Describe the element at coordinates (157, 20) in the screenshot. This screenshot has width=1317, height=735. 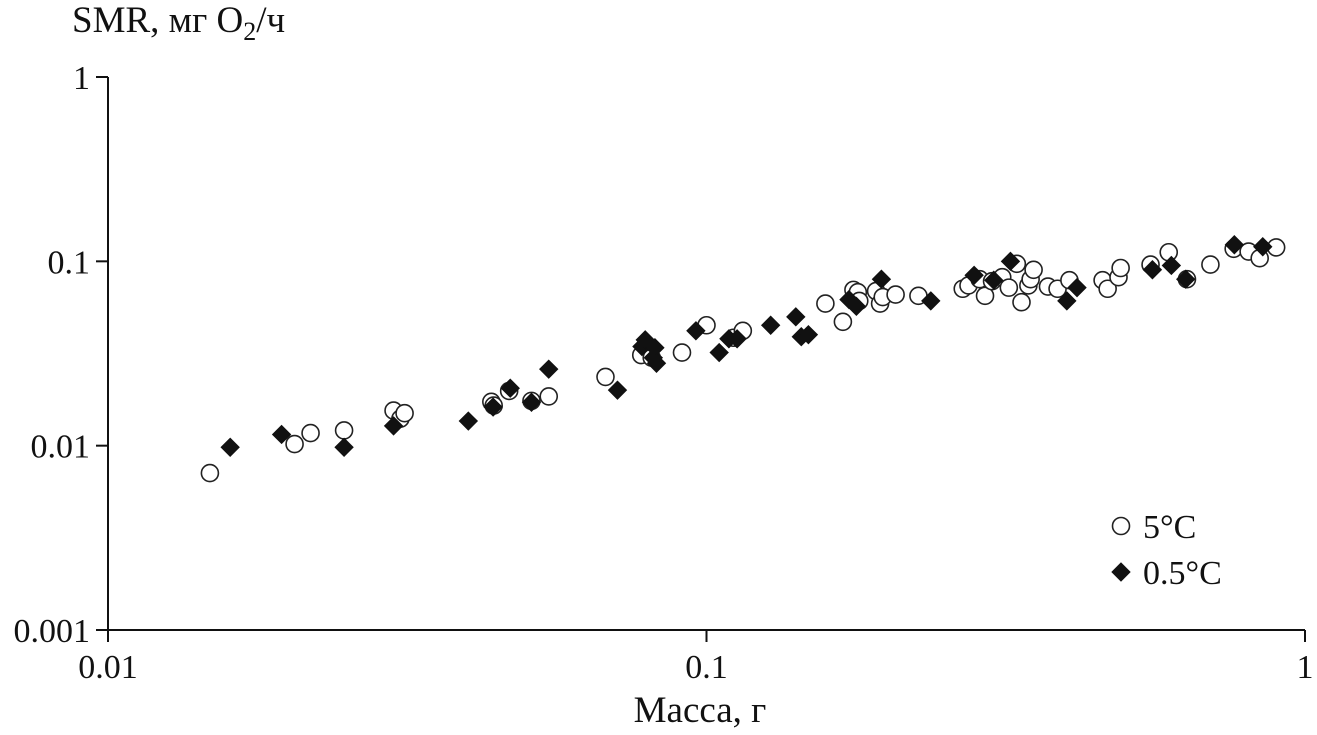
I see `y-axis-title-main: SMR, мг O` at that location.